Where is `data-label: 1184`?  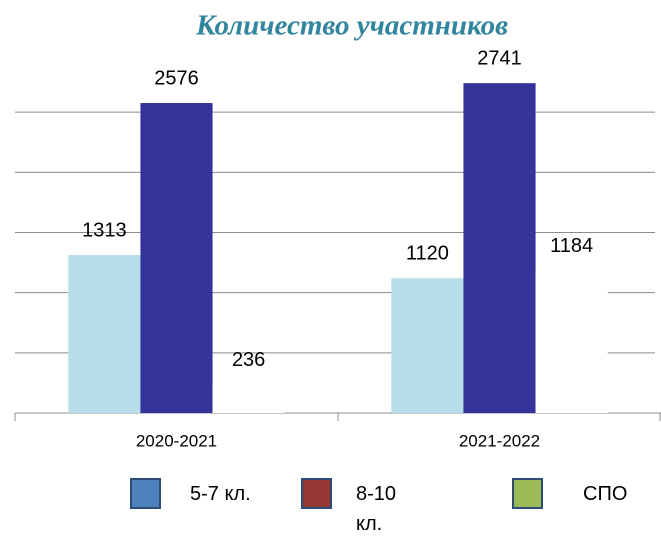
data-label: 1184 is located at coordinates (571, 246).